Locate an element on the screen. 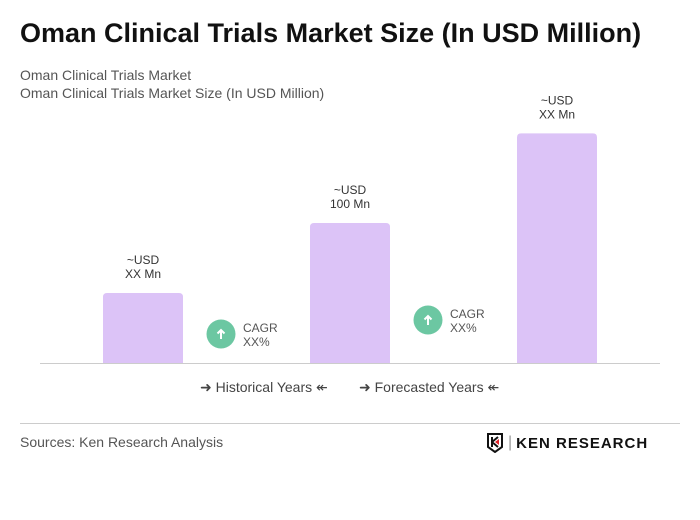 The width and height of the screenshot is (700, 520). subtitle: Oman Clinical Trials Market is located at coordinates (106, 75).